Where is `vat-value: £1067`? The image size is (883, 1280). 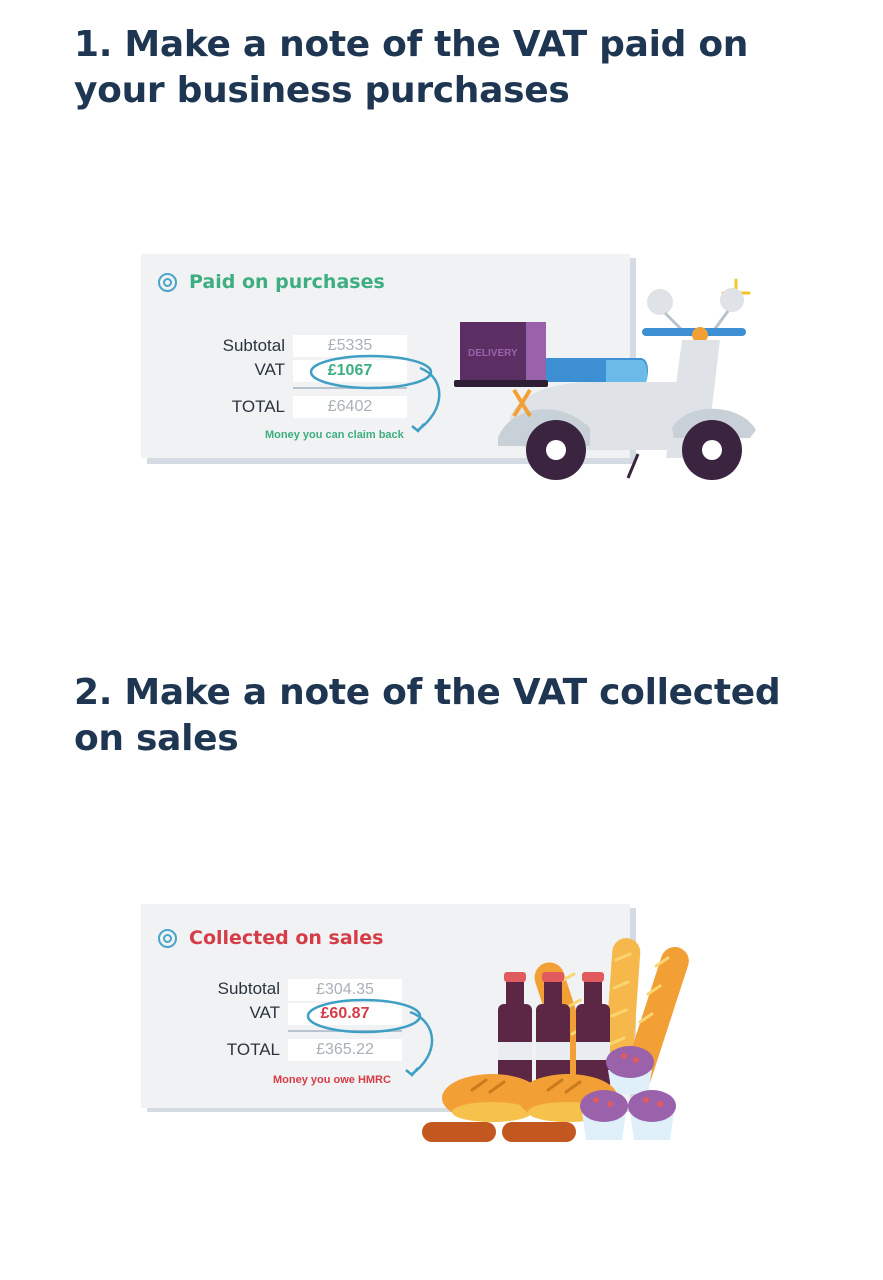
vat-value: £1067 is located at coordinates (350, 371).